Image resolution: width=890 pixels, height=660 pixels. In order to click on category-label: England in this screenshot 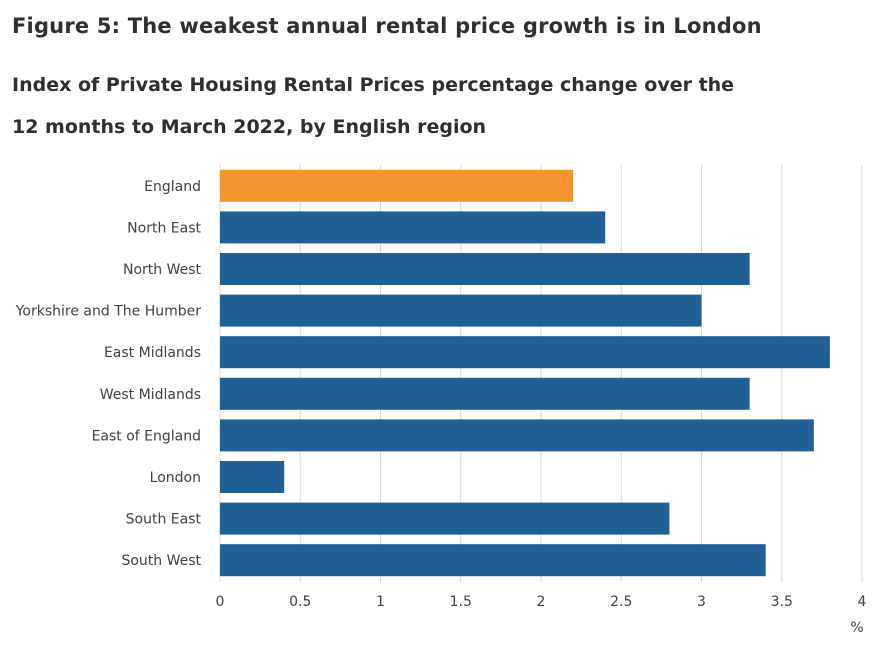, I will do `click(172, 187)`.